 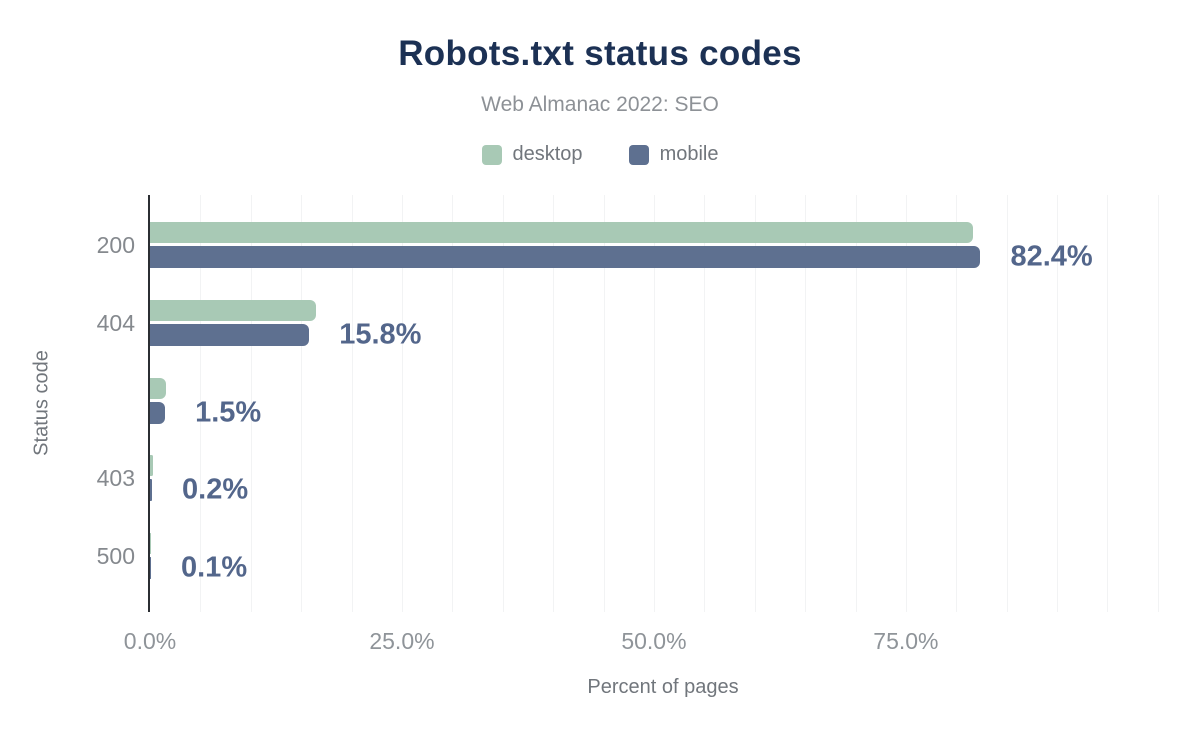 What do you see at coordinates (149, 403) in the screenshot?
I see `y-axis-line` at bounding box center [149, 403].